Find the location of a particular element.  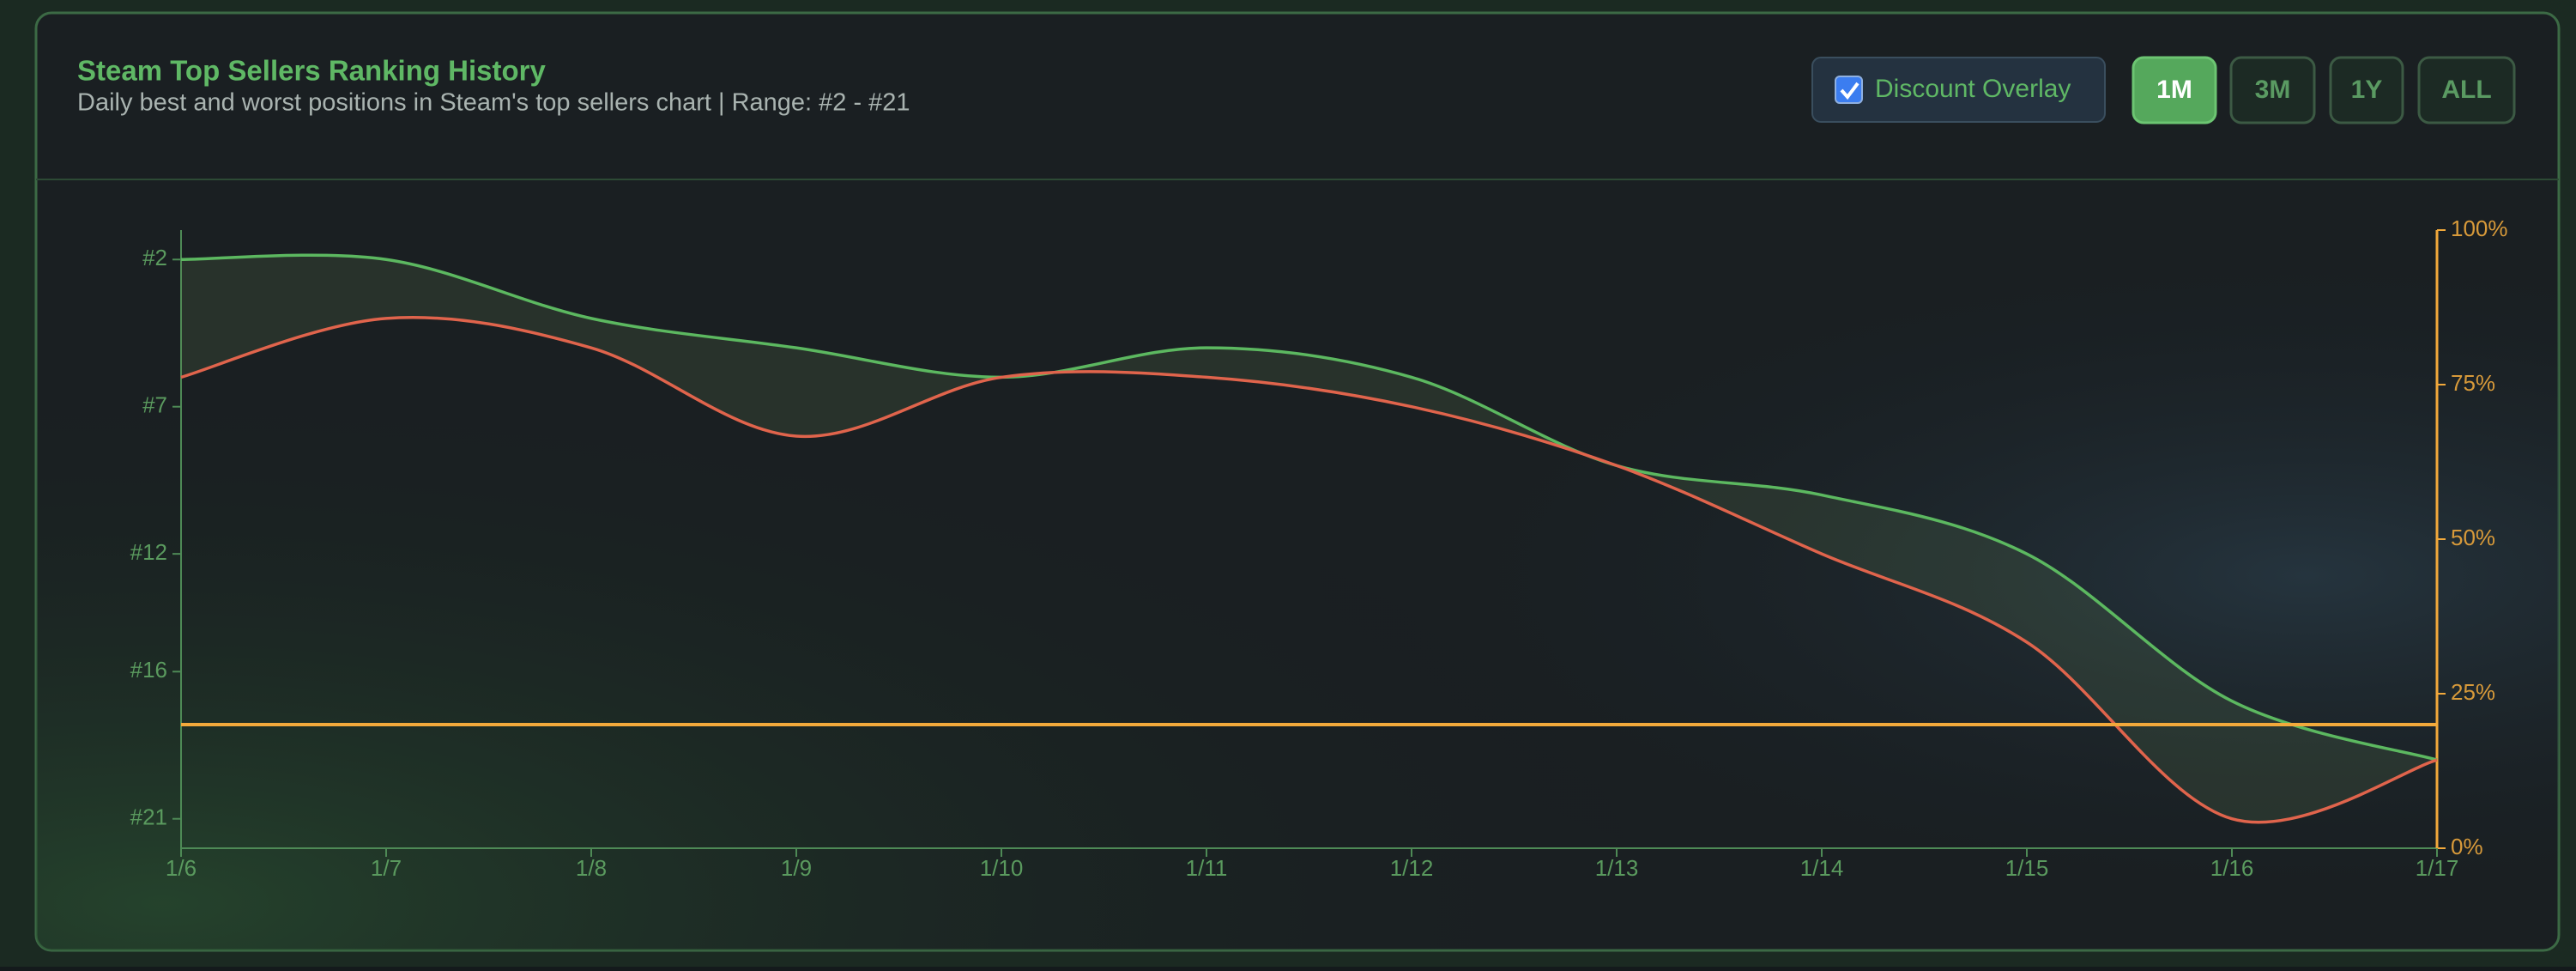

range-button: 1M is located at coordinates (2174, 90).